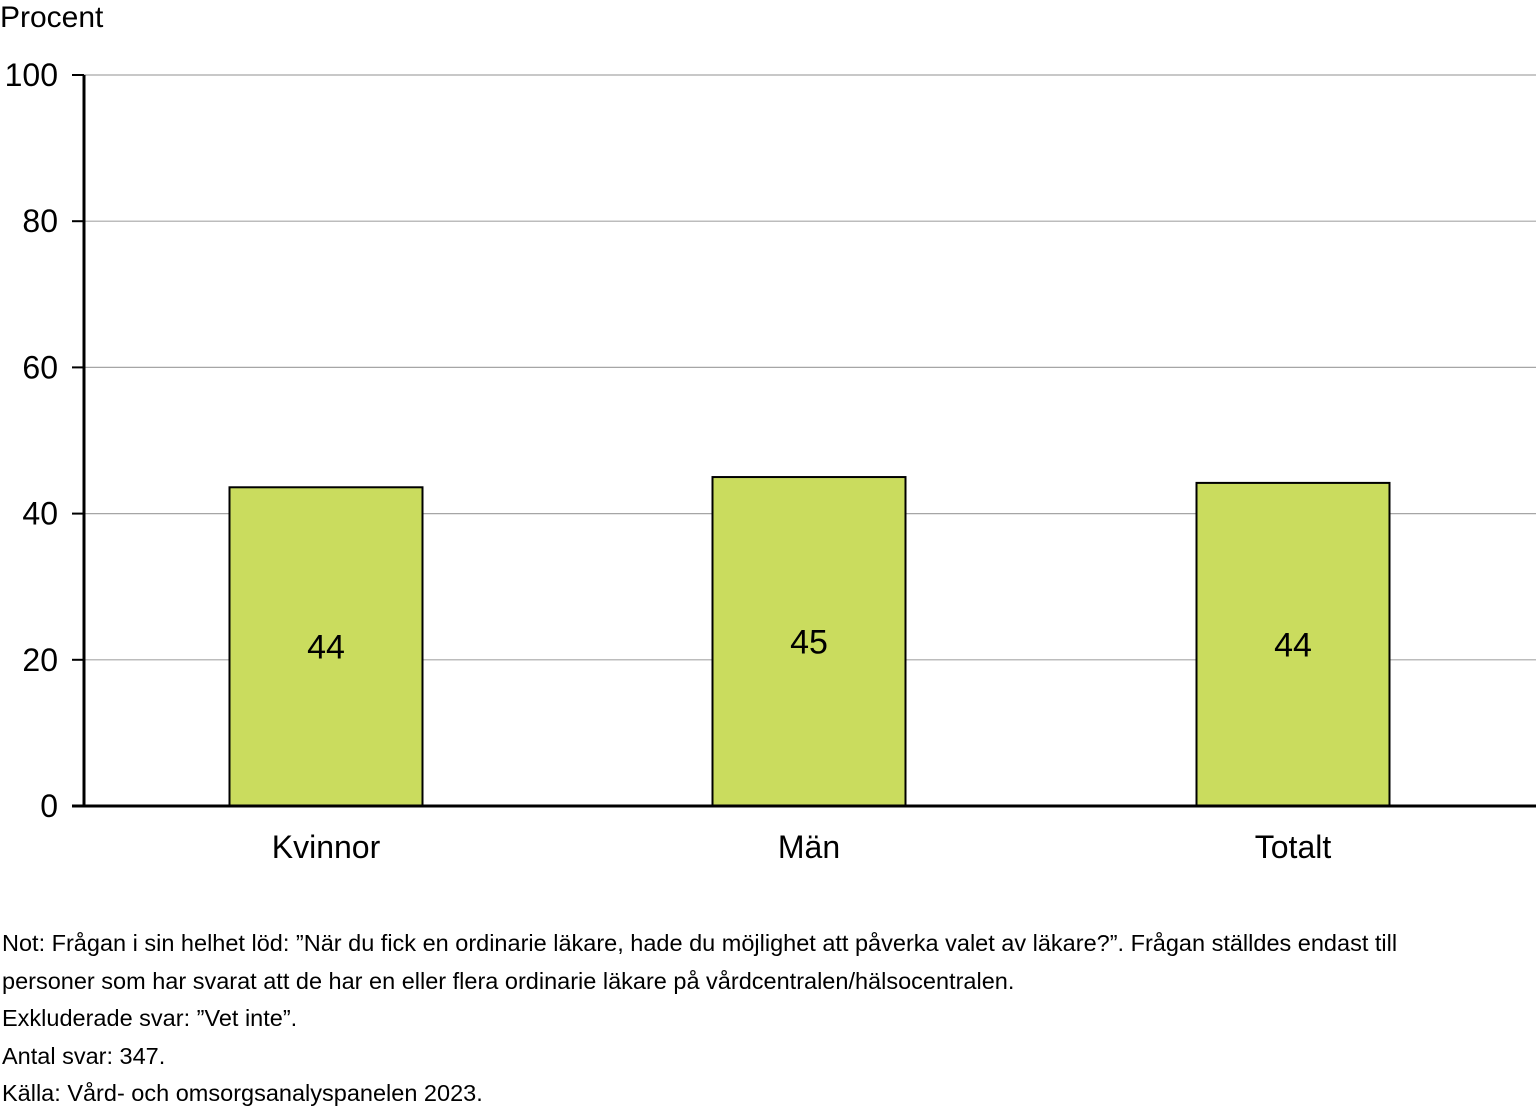 The width and height of the screenshot is (1536, 1113). Describe the element at coordinates (40, 367) in the screenshot. I see `y-tick-label: 60` at that location.